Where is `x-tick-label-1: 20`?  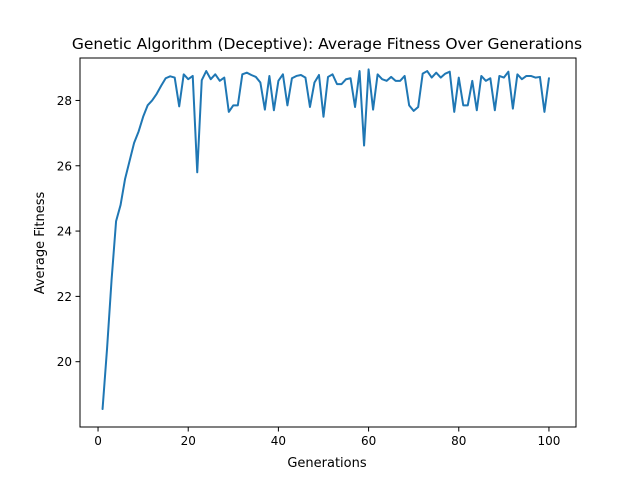 x-tick-label-1: 20 is located at coordinates (188, 441).